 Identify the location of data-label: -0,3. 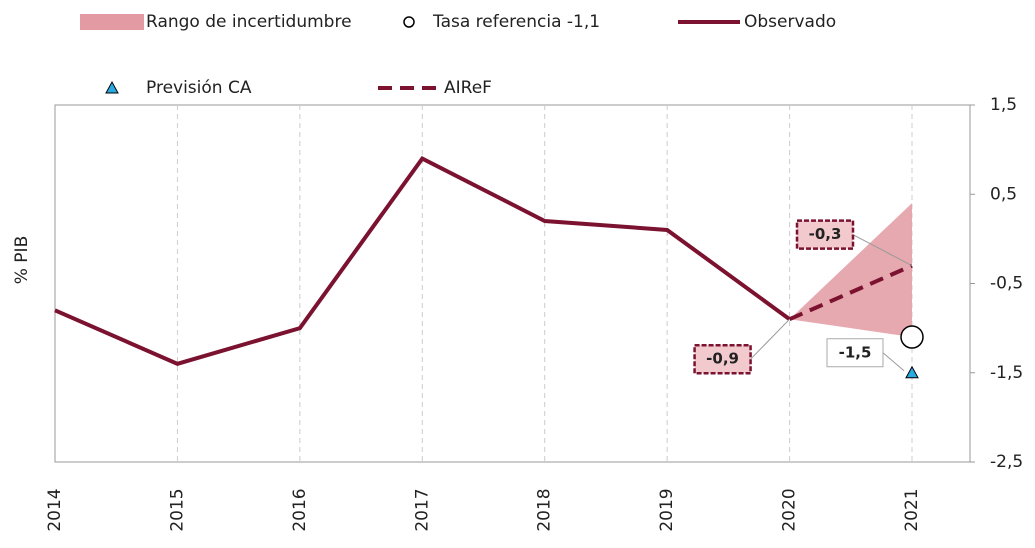
(825, 234).